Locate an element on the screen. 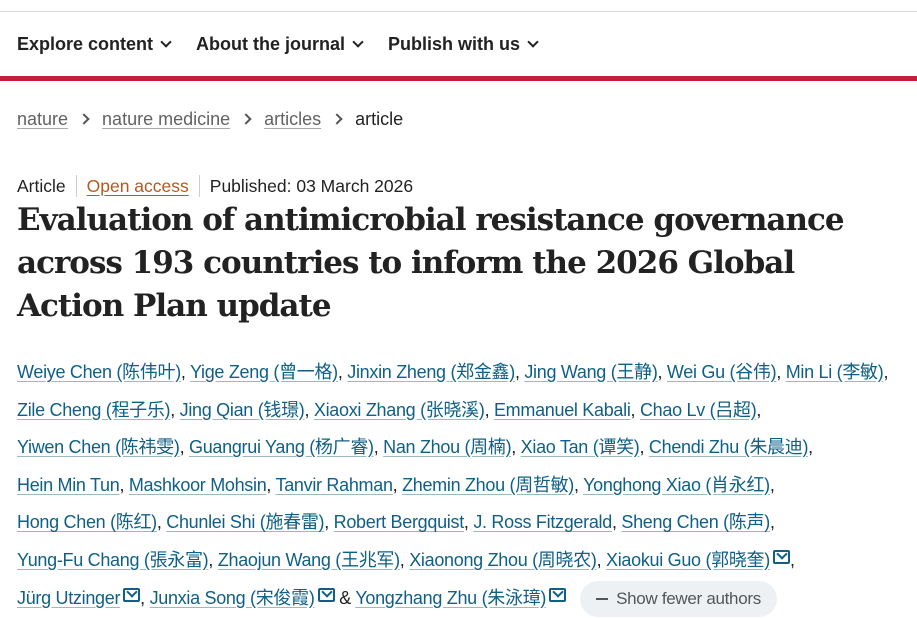 This screenshot has height=618, width=917. author-link: Yiwen Chen (陈祎雯) is located at coordinates (98, 447).